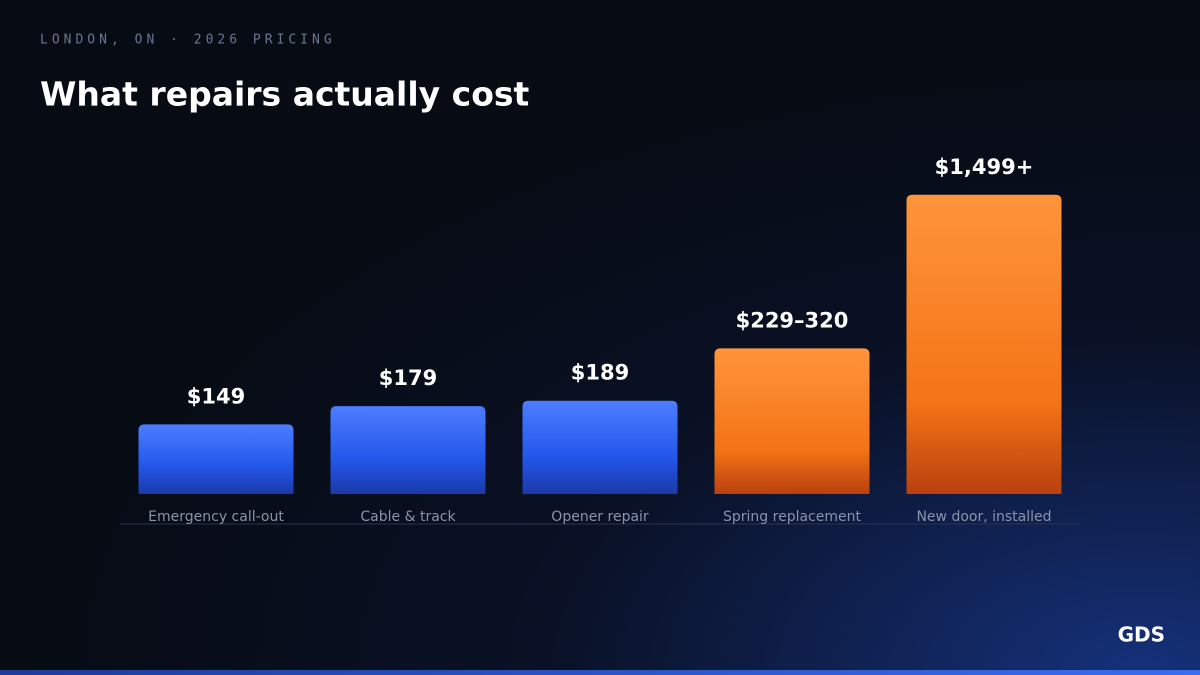 The image size is (1200, 675). I want to click on chart-title: What repairs actually cost, so click(285, 94).